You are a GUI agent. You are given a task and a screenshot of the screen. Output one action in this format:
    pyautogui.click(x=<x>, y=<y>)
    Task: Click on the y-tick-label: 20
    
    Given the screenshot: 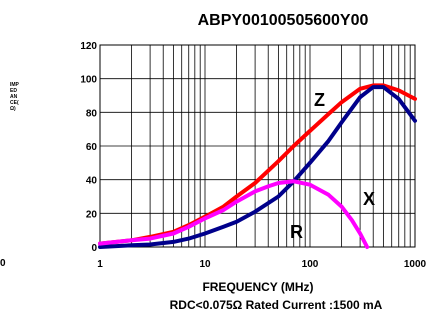 What is the action you would take?
    pyautogui.click(x=92, y=214)
    